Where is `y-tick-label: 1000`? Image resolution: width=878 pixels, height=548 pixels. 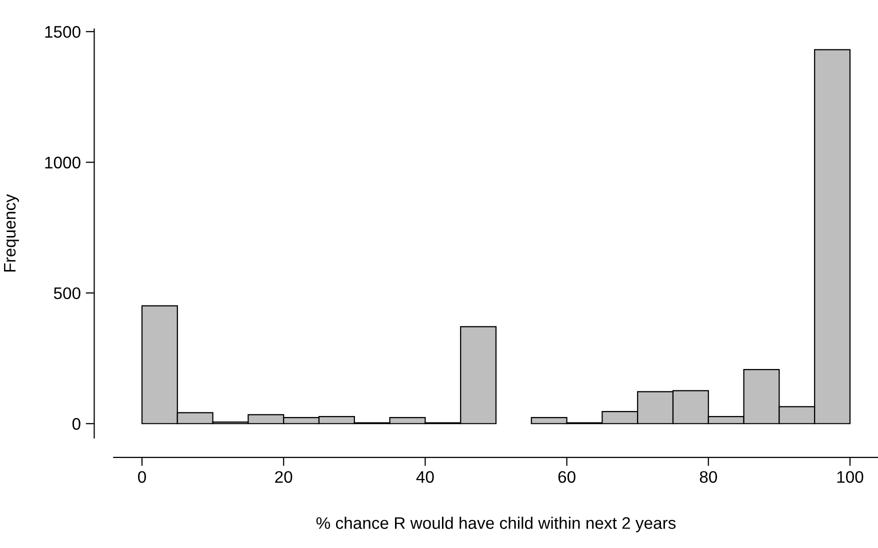
y-tick-label: 1000 is located at coordinates (62, 162).